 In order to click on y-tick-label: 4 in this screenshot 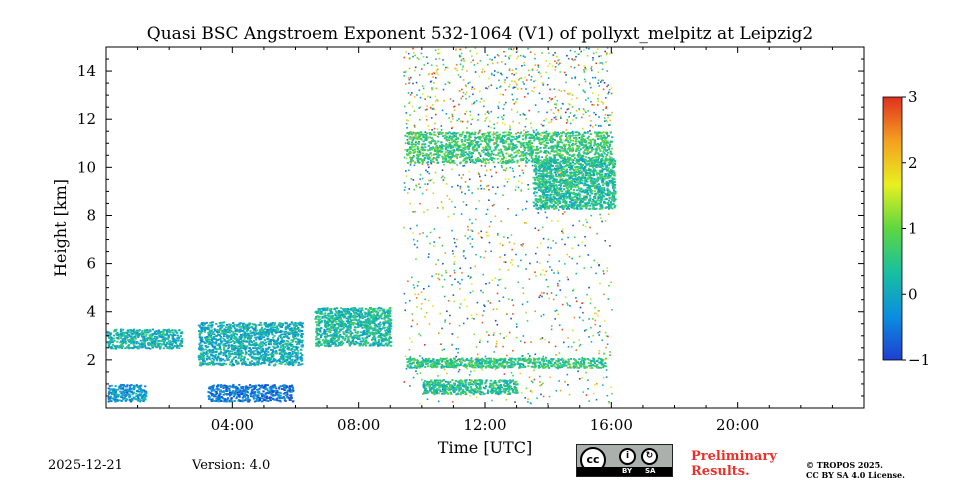, I will do `click(91, 312)`.